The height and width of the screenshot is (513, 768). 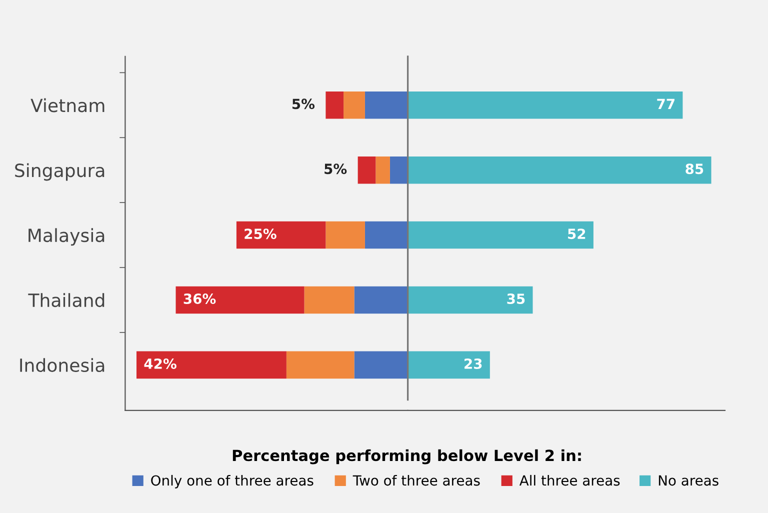 What do you see at coordinates (516, 299) in the screenshot?
I see `data-label: 35` at bounding box center [516, 299].